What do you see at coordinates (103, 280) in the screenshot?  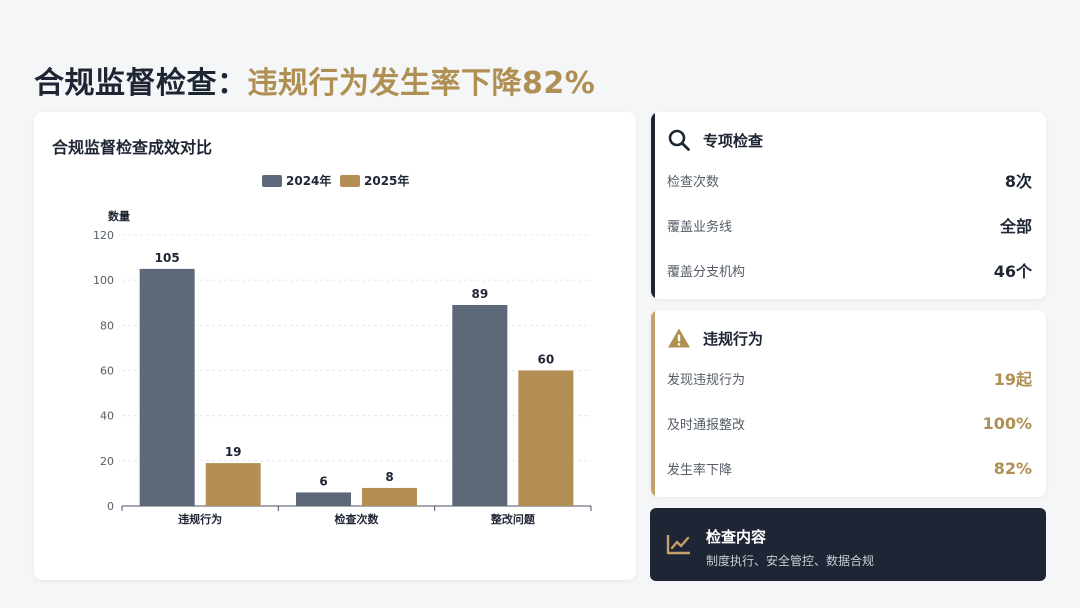 I see `y-tick-label: 100` at bounding box center [103, 280].